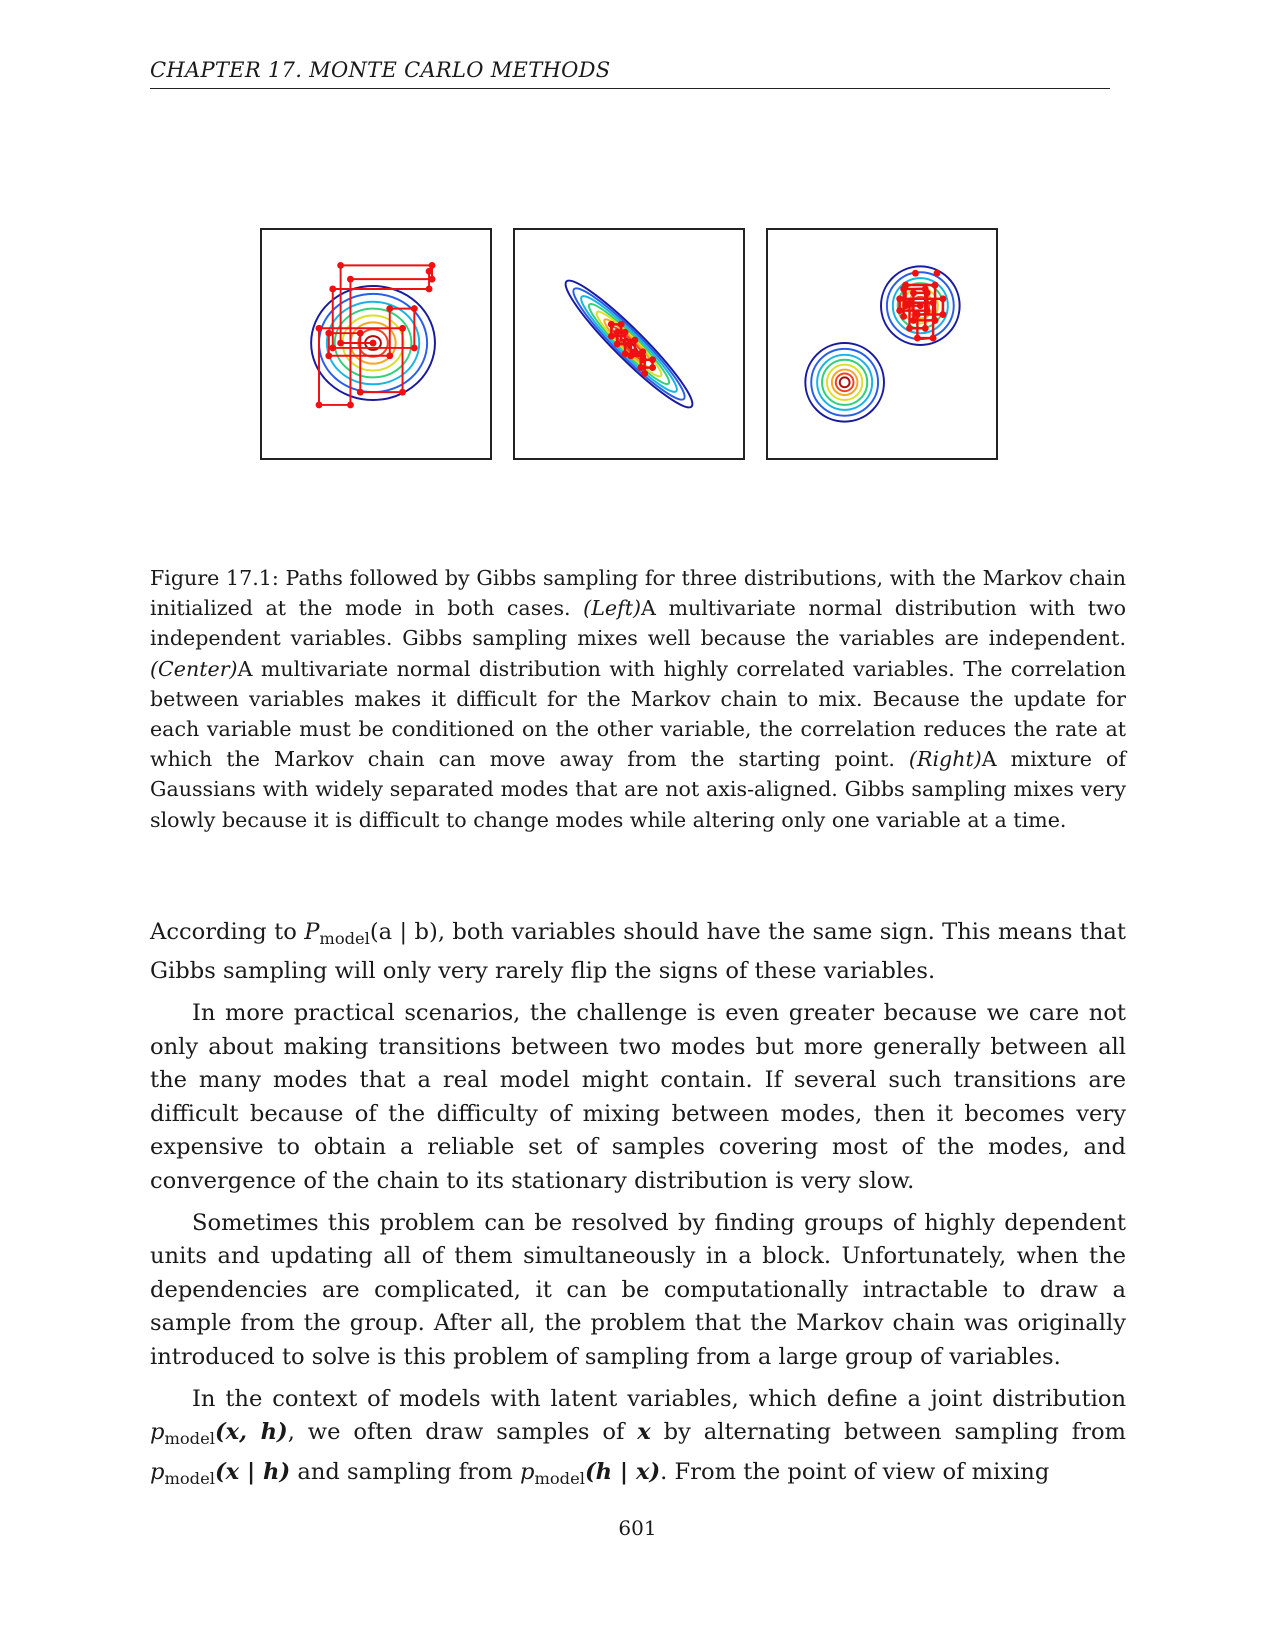  I want to click on p1-text-a: According to, so click(227, 932).